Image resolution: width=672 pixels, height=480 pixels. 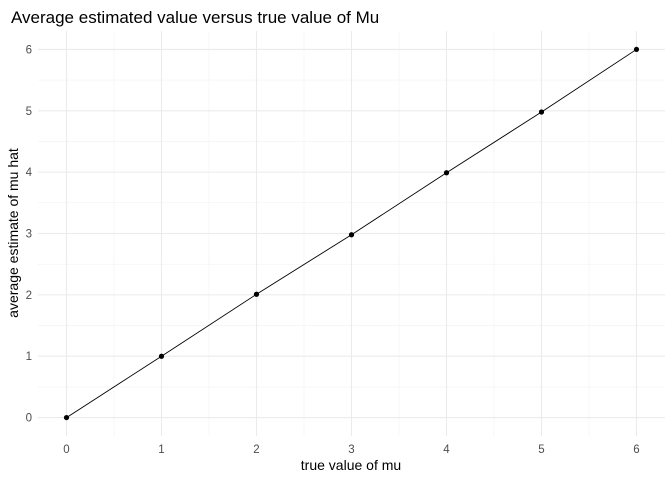 What do you see at coordinates (161, 450) in the screenshot?
I see `x-tick-label: 1` at bounding box center [161, 450].